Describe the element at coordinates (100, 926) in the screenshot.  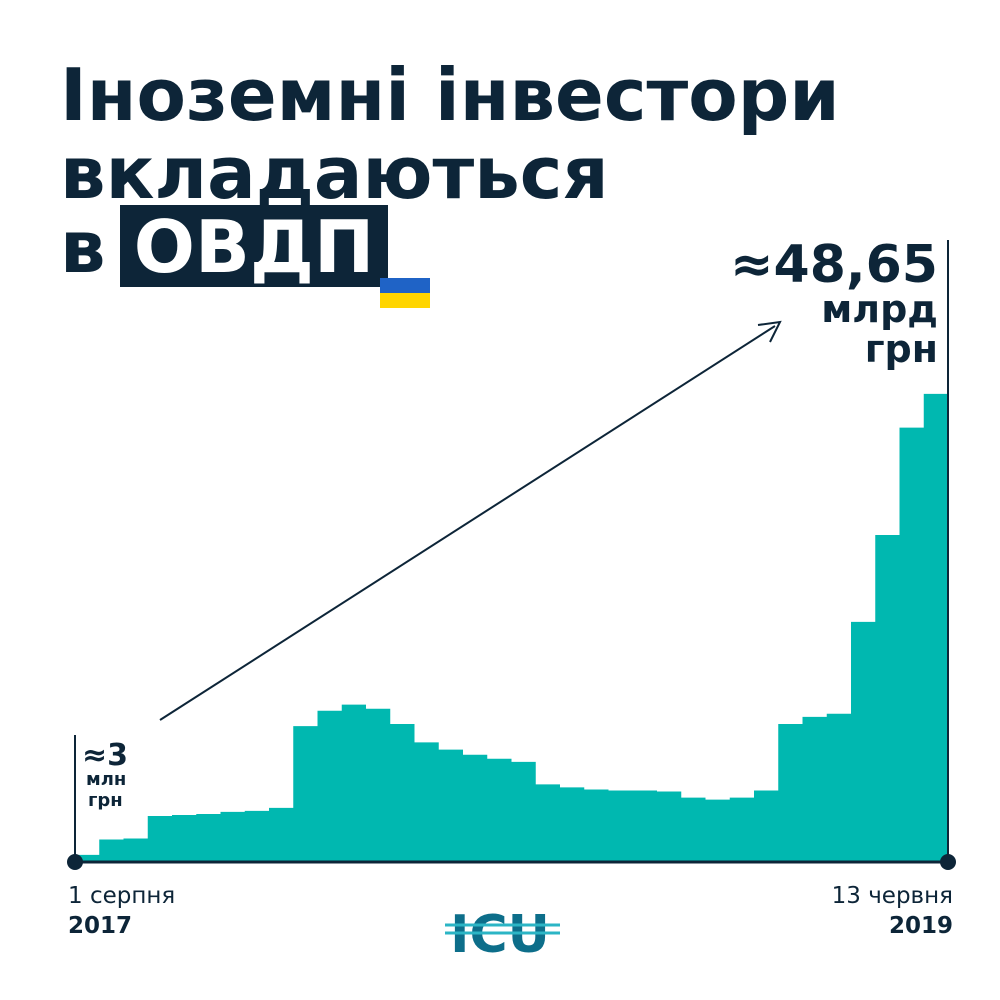
I see `start-year: 2017` at that location.